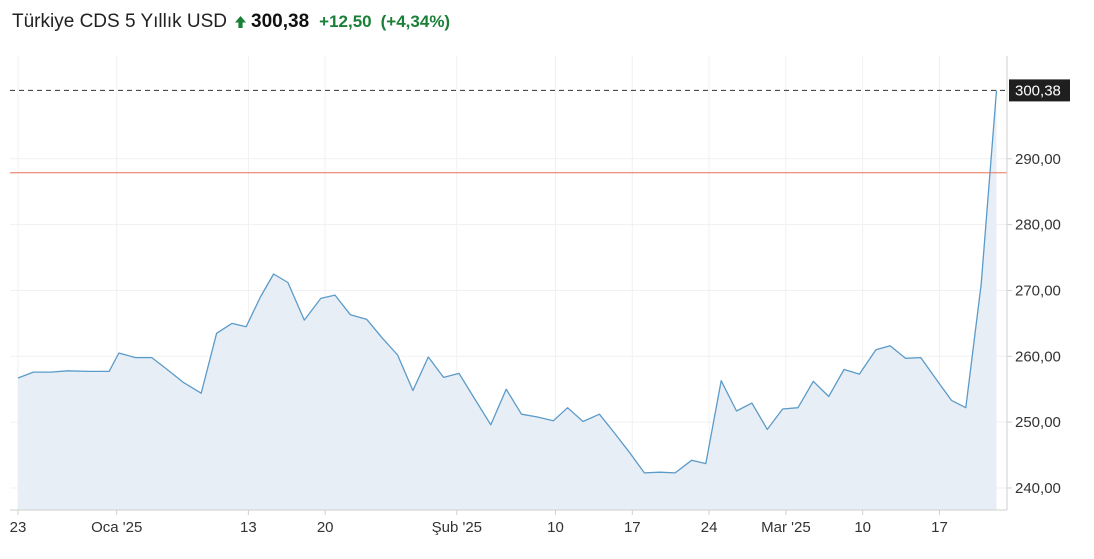 This screenshot has height=559, width=1094. What do you see at coordinates (120, 21) in the screenshot?
I see `instrument-title: Türkiye CDS 5 Yıllık USD` at bounding box center [120, 21].